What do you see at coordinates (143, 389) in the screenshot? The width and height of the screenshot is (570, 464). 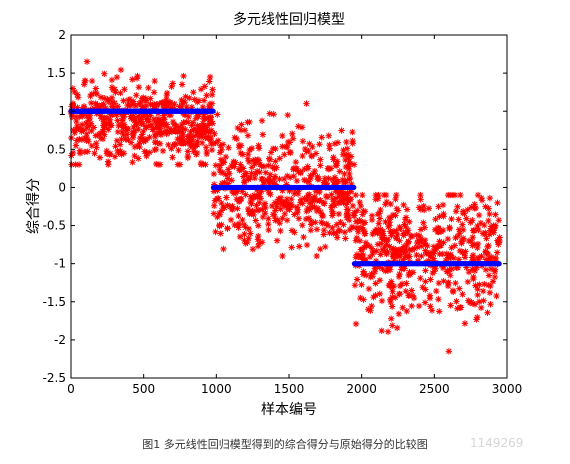 I see `x-tick-label: 500` at bounding box center [143, 389].